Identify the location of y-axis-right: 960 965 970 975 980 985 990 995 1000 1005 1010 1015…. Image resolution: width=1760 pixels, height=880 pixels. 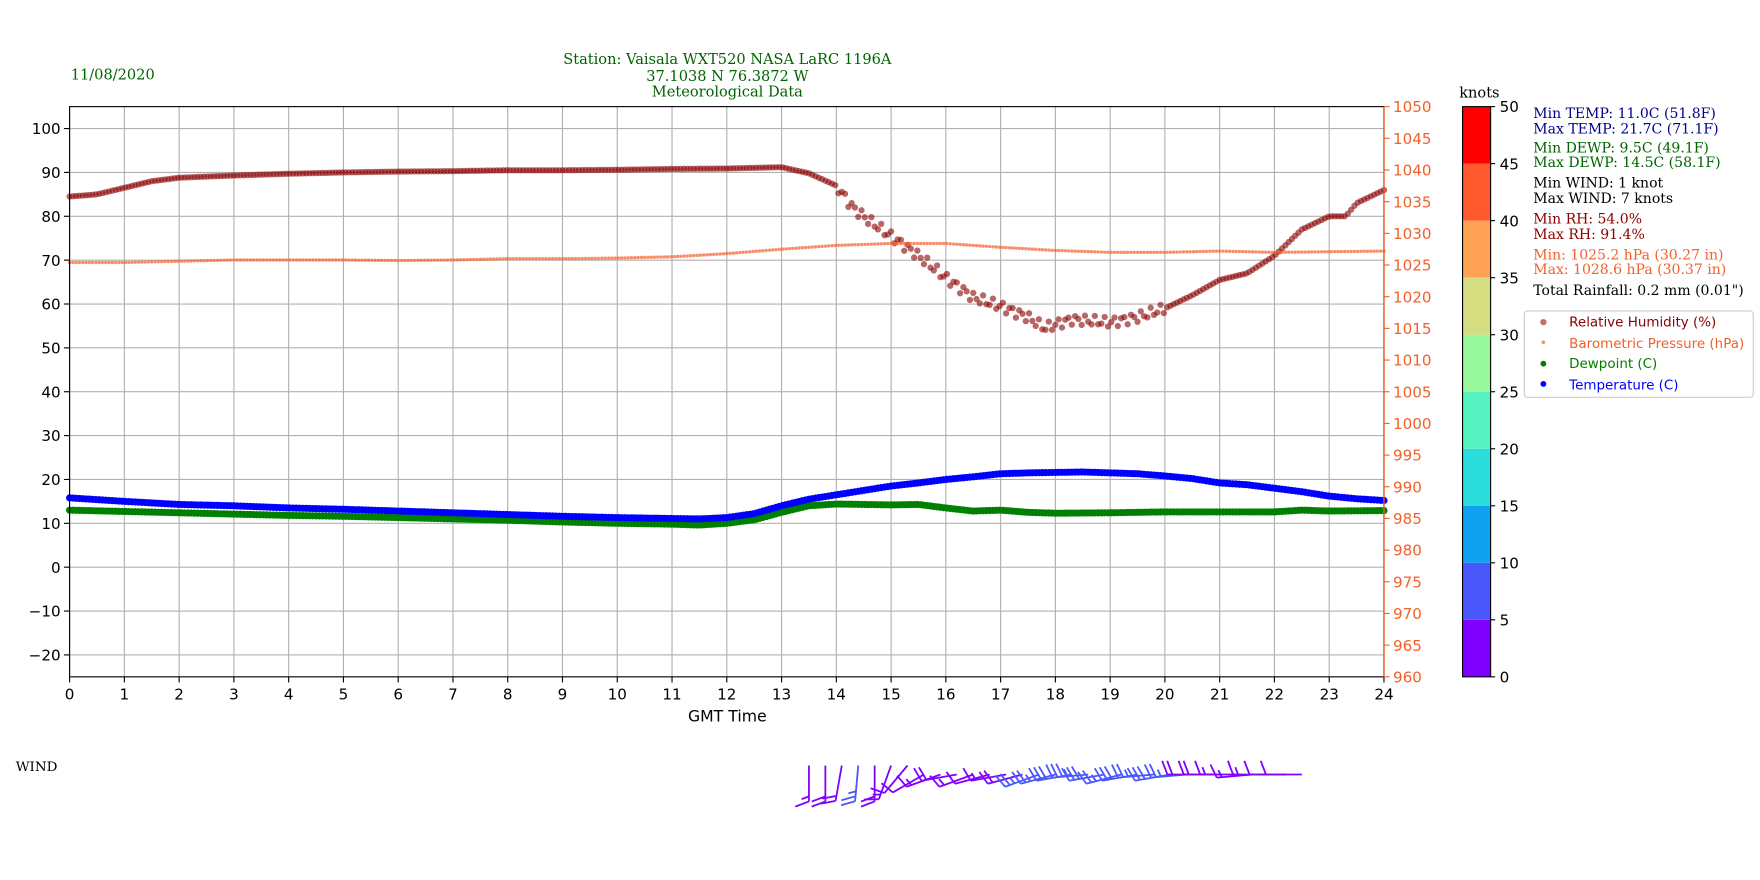
(1407, 392).